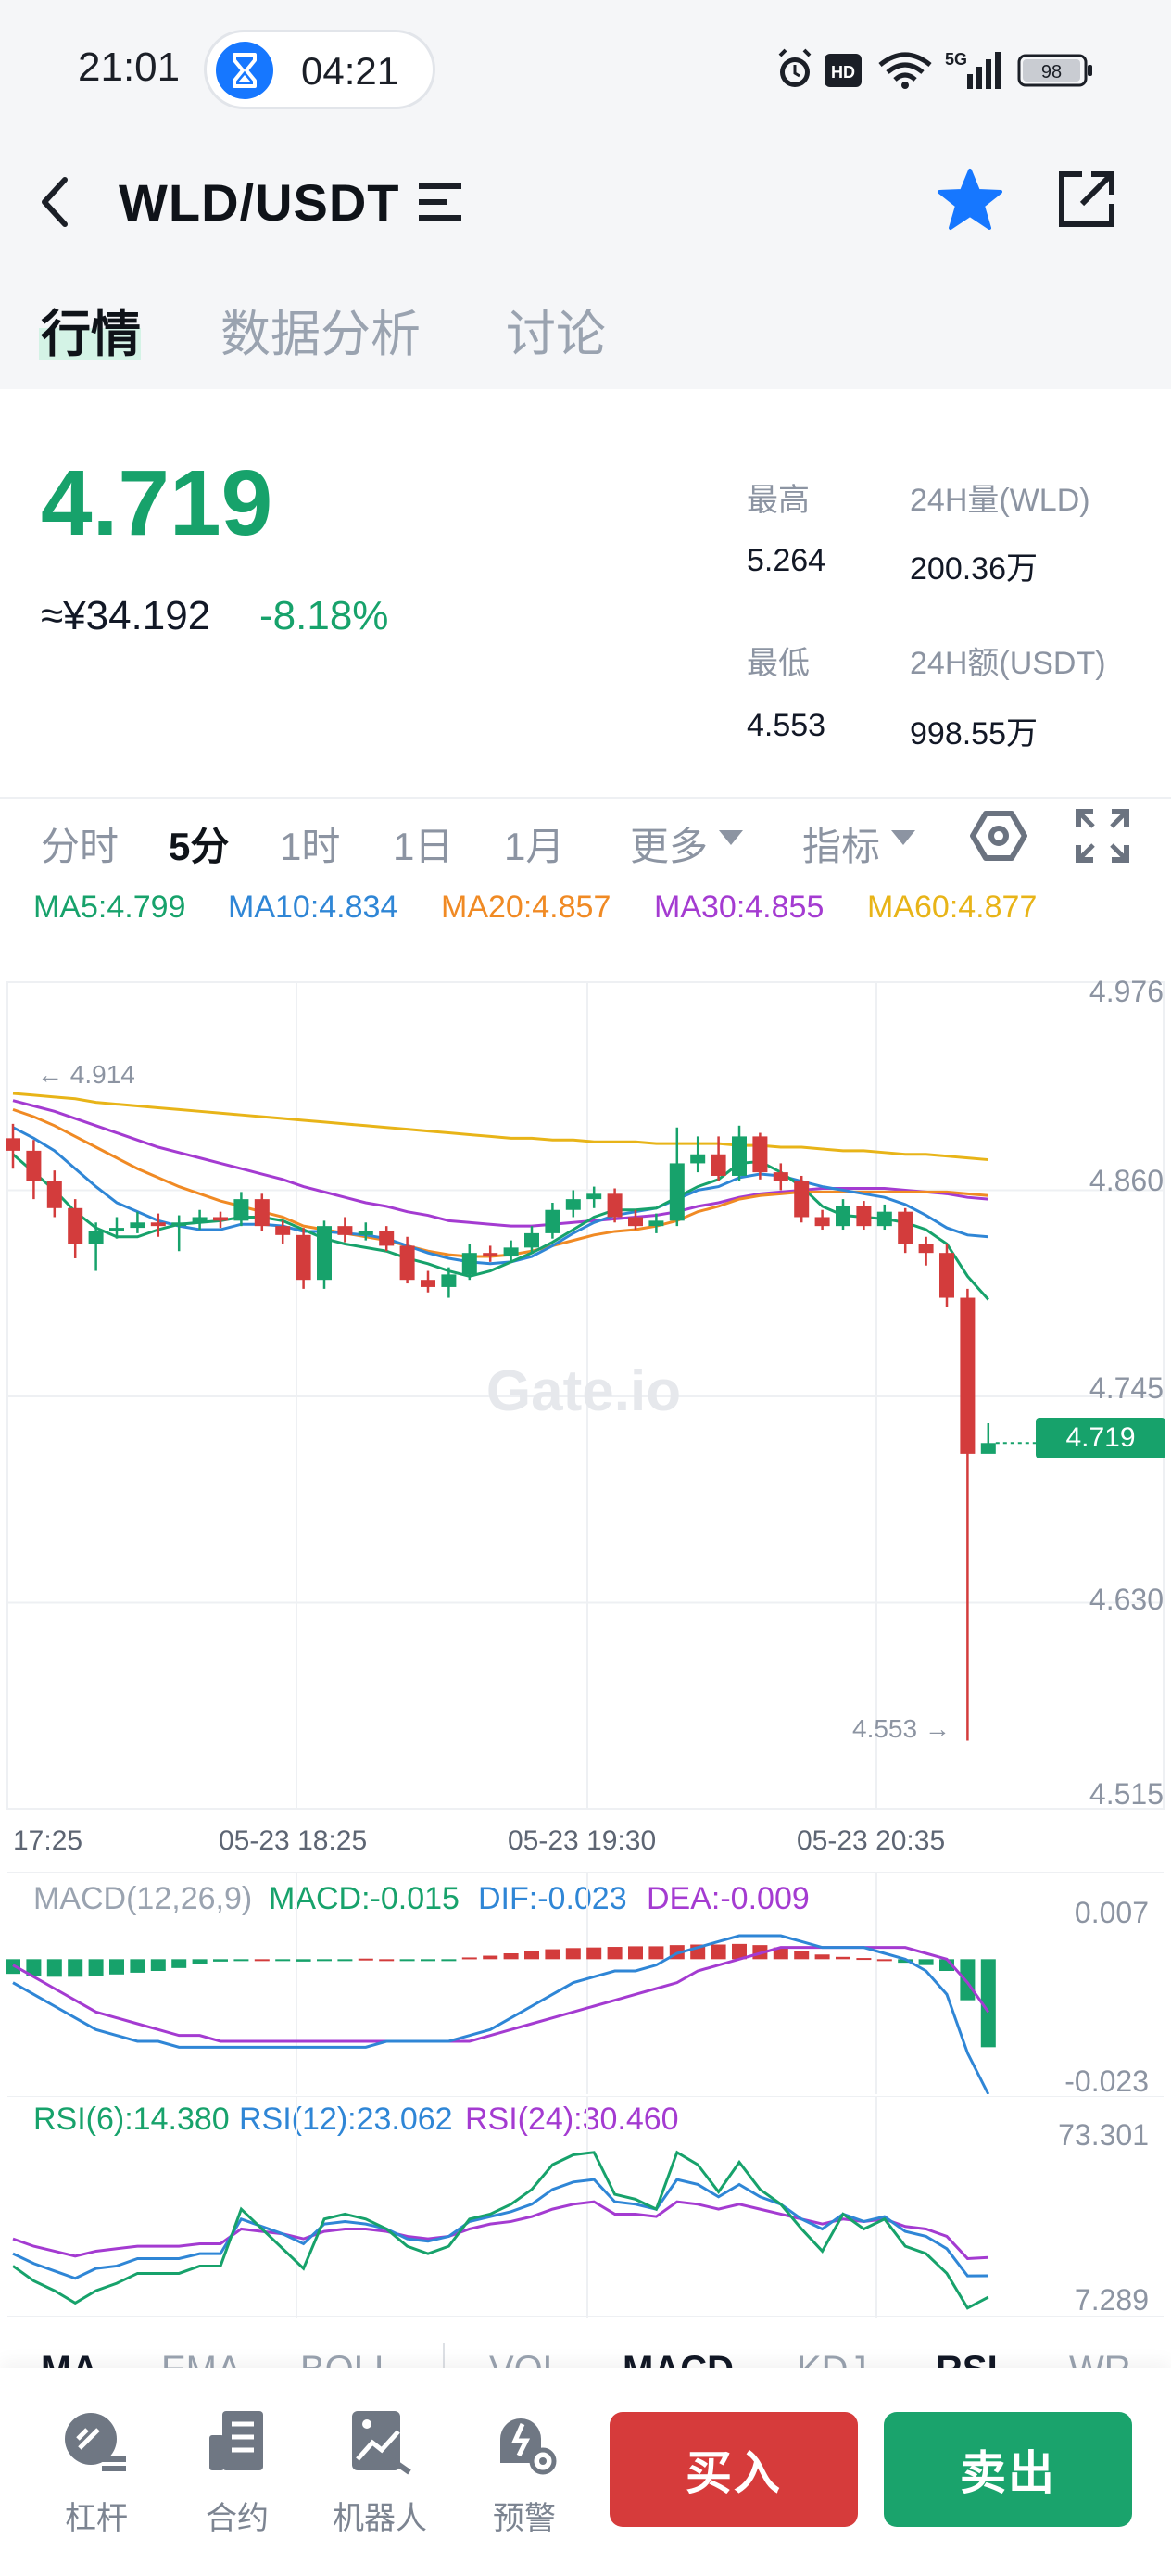 The image size is (1171, 2576). Describe the element at coordinates (321, 335) in the screenshot. I see `tab-data-analysis: 数据分析` at that location.